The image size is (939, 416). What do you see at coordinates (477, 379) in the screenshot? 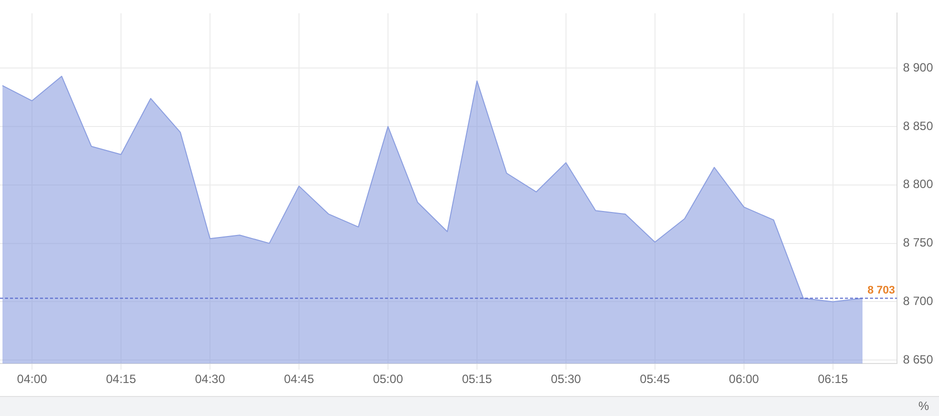
I see `x-tick-label: 05:15` at bounding box center [477, 379].